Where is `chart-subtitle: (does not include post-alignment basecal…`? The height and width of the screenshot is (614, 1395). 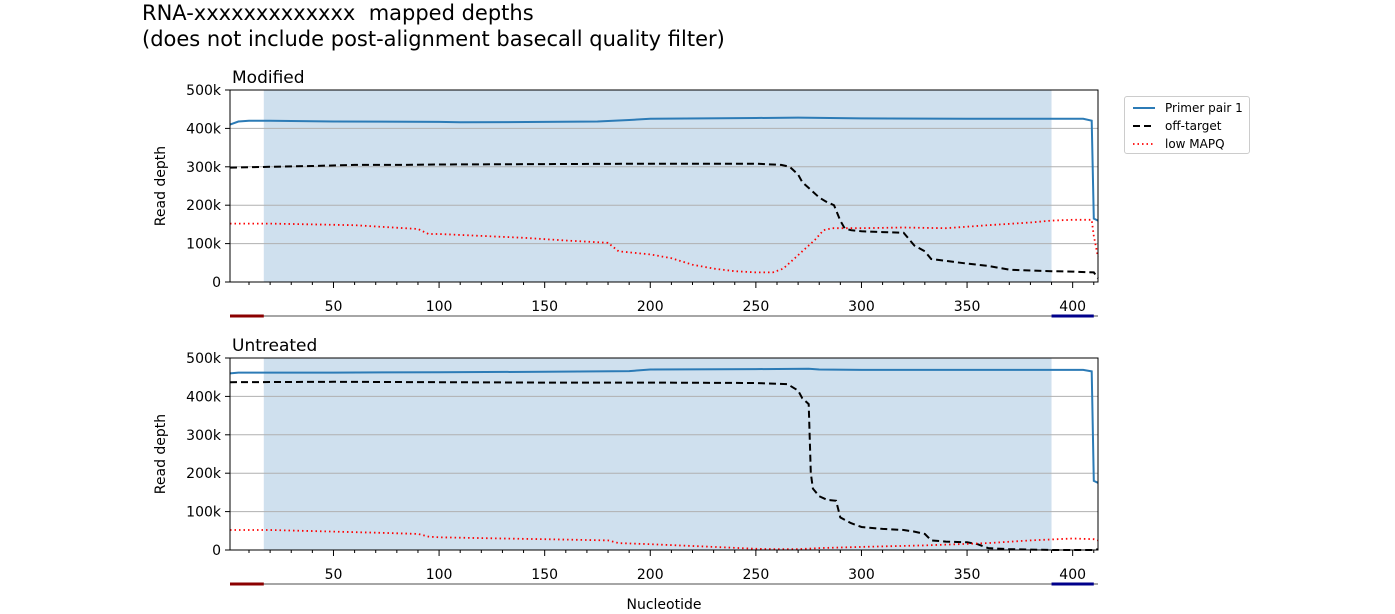
chart-subtitle: (does not include post-alignment basecal… is located at coordinates (433, 39).